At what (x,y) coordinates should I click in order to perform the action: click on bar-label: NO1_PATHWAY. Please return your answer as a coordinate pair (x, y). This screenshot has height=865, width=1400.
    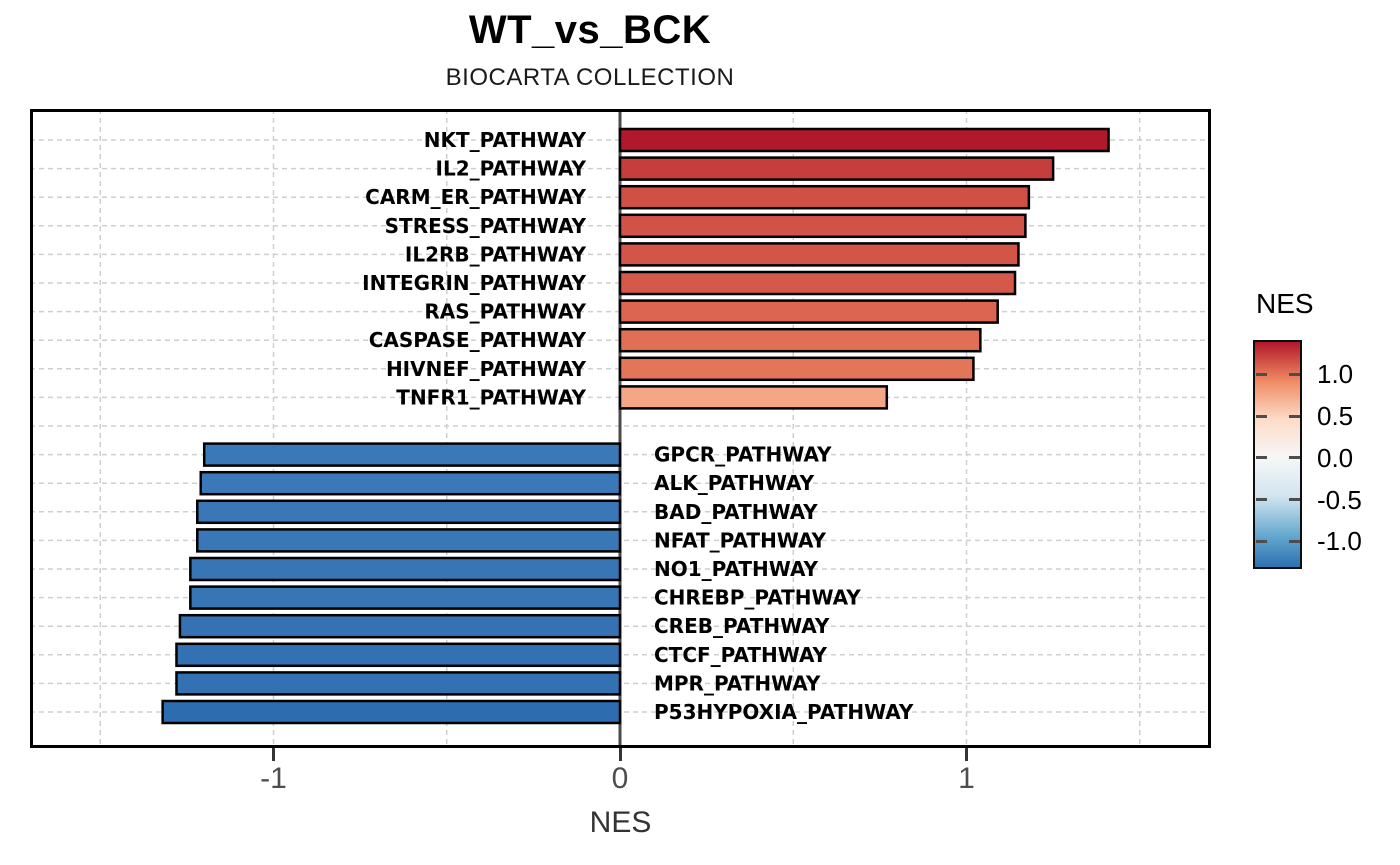
    Looking at the image, I should click on (736, 569).